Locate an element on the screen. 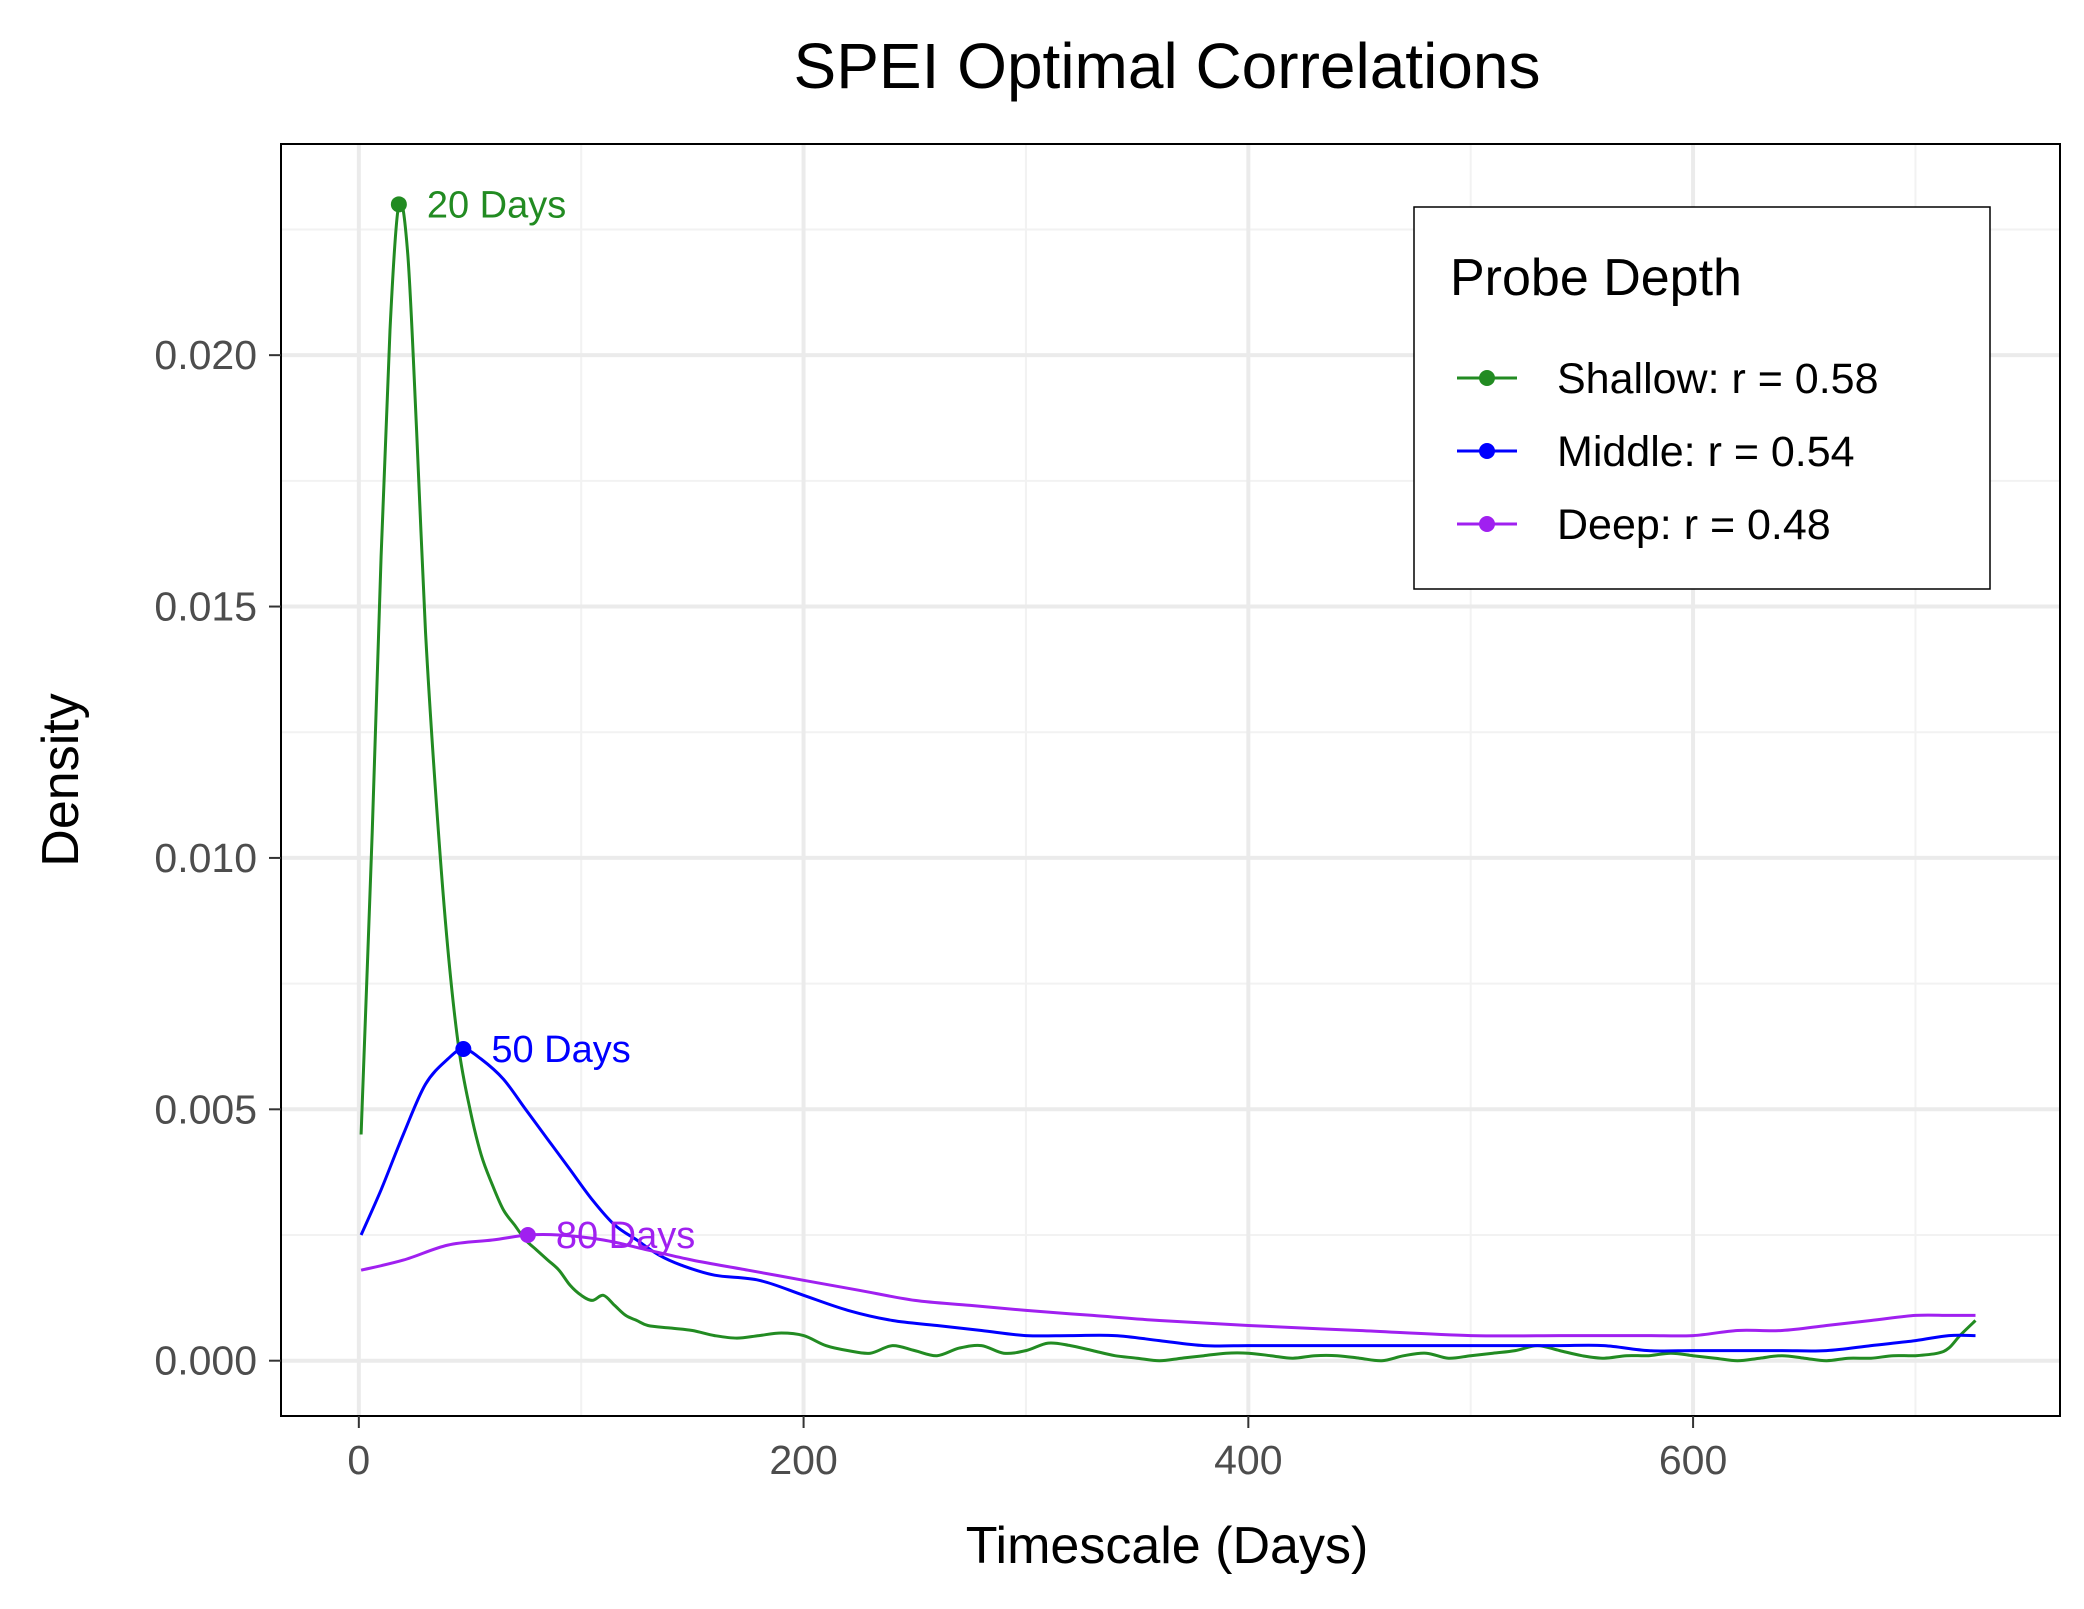  y-tick-label: 0.005 is located at coordinates (205, 1109).